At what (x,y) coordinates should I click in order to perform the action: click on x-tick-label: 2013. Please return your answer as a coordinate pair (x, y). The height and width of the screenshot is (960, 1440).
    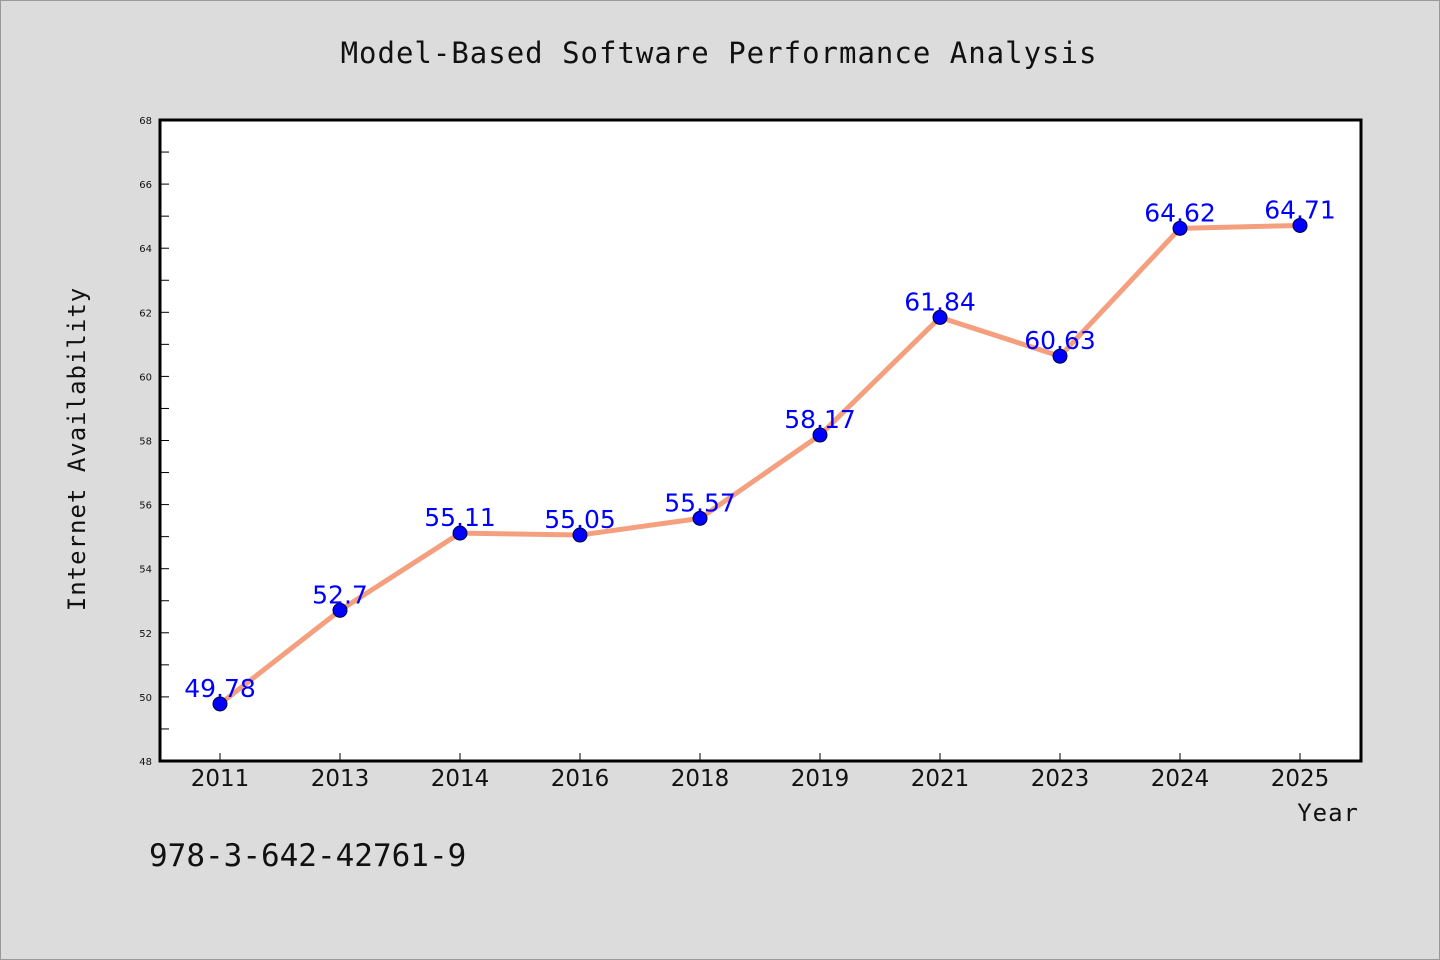
    Looking at the image, I should click on (340, 779).